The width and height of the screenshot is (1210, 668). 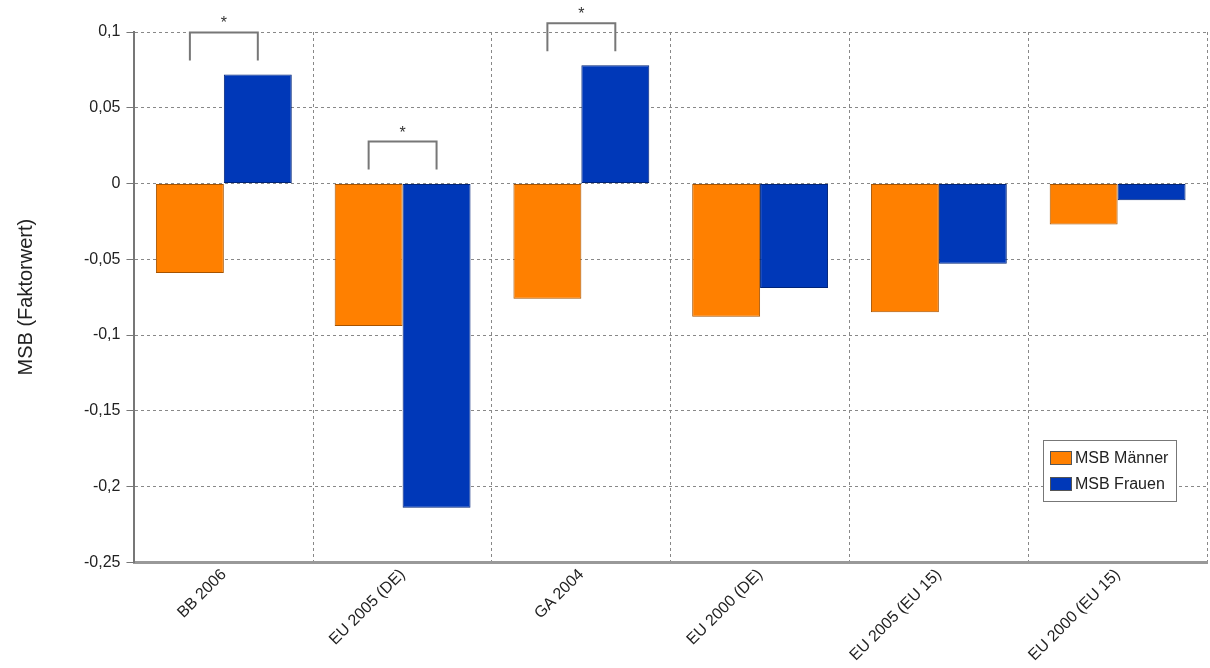 What do you see at coordinates (106, 334) in the screenshot?
I see `y-tick-label: -0,1` at bounding box center [106, 334].